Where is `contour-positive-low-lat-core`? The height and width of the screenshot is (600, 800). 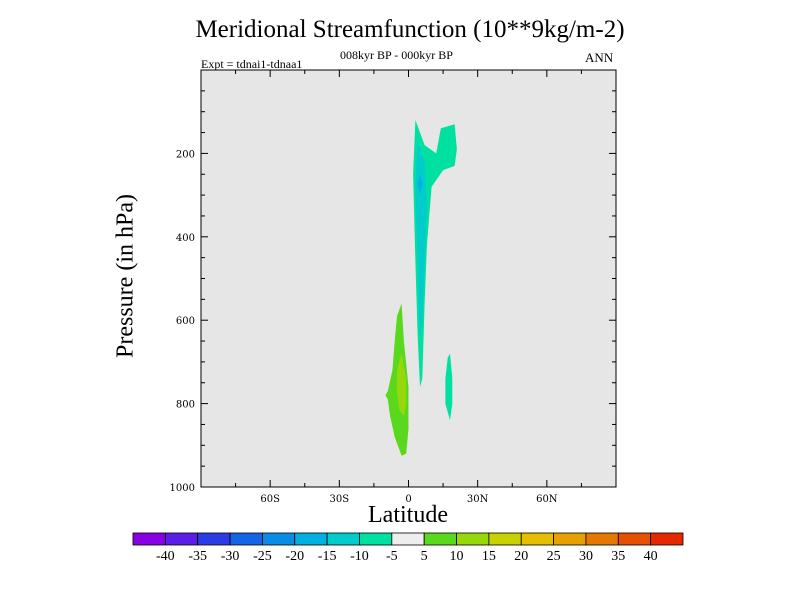
contour-positive-low-lat-core is located at coordinates (402, 385).